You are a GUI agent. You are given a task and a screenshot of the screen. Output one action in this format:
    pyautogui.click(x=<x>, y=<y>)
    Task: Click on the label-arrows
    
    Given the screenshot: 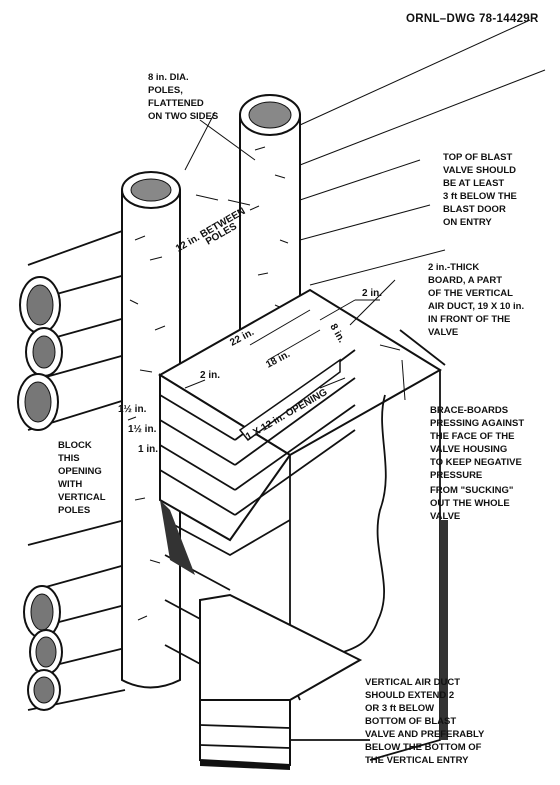 What is the action you would take?
    pyautogui.click(x=377, y=340)
    